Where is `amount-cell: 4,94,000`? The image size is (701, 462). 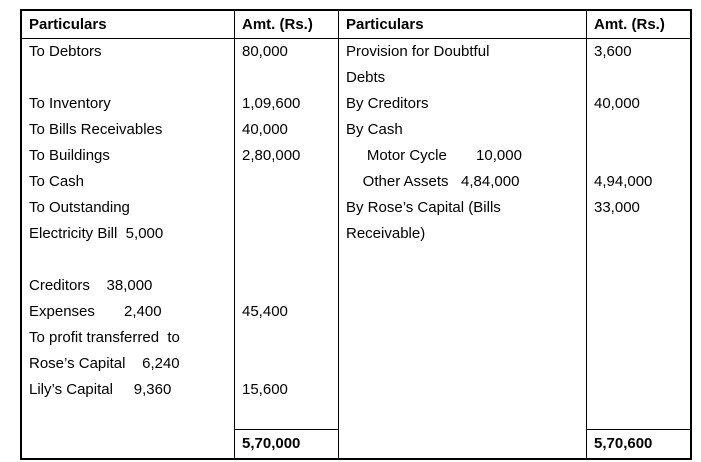
amount-cell: 4,94,000 is located at coordinates (623, 181).